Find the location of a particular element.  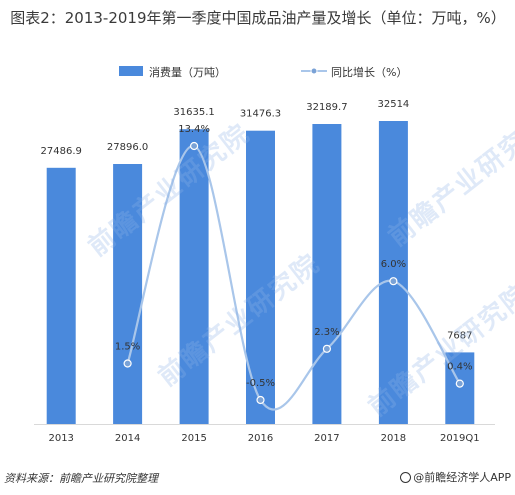

x-tick-label: 2015 is located at coordinates (193, 438).